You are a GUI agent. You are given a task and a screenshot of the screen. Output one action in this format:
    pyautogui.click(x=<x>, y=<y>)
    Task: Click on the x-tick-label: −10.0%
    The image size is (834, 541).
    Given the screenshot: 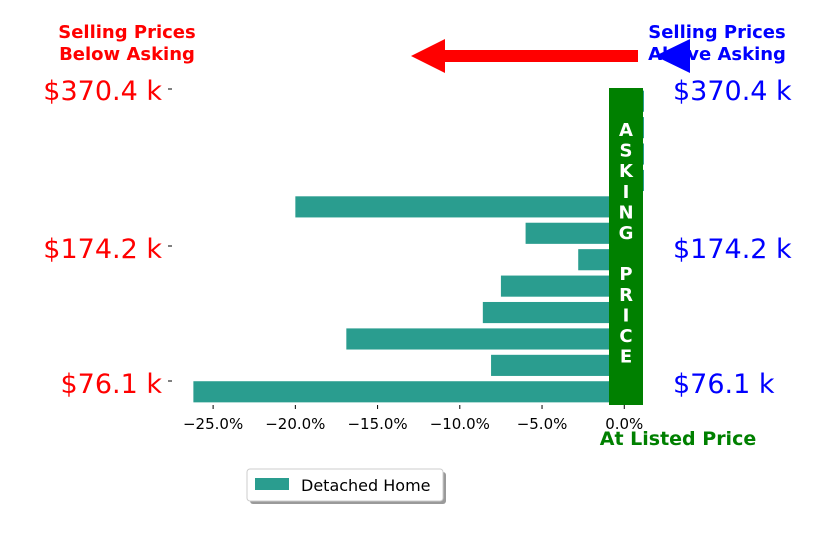 What is the action you would take?
    pyautogui.click(x=460, y=424)
    